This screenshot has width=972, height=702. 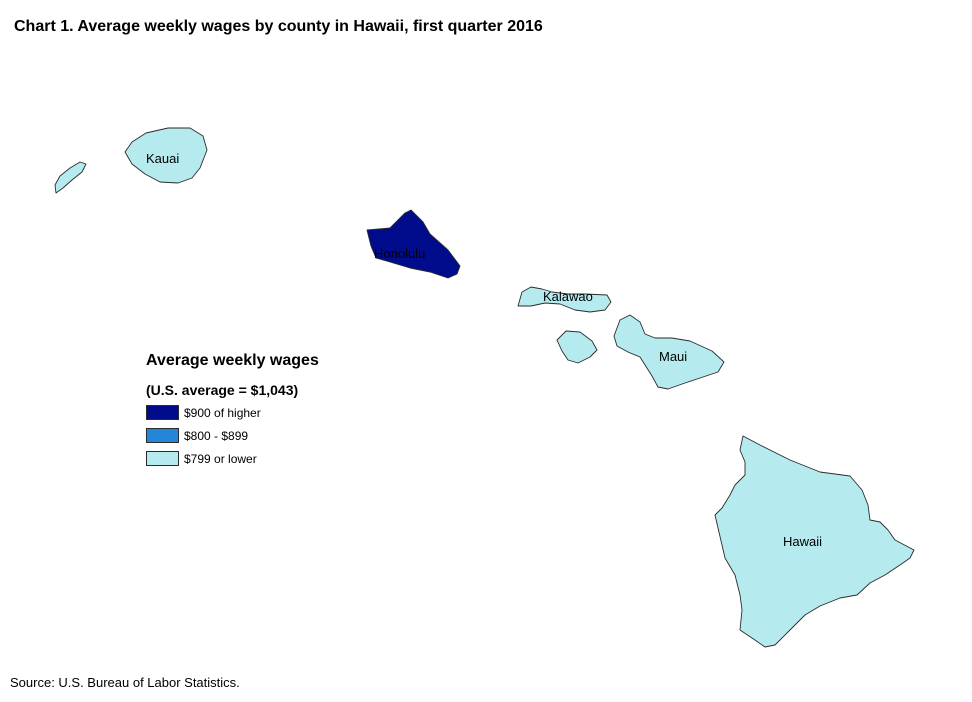 I want to click on kalawao-island, so click(x=564, y=299).